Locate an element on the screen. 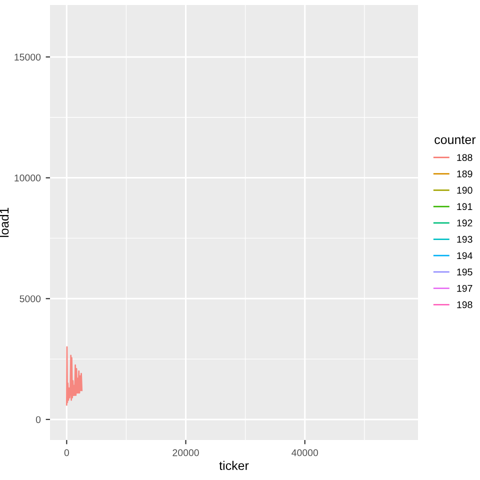 The height and width of the screenshot is (480, 480). y-tick-label: 5000 is located at coordinates (30, 298).